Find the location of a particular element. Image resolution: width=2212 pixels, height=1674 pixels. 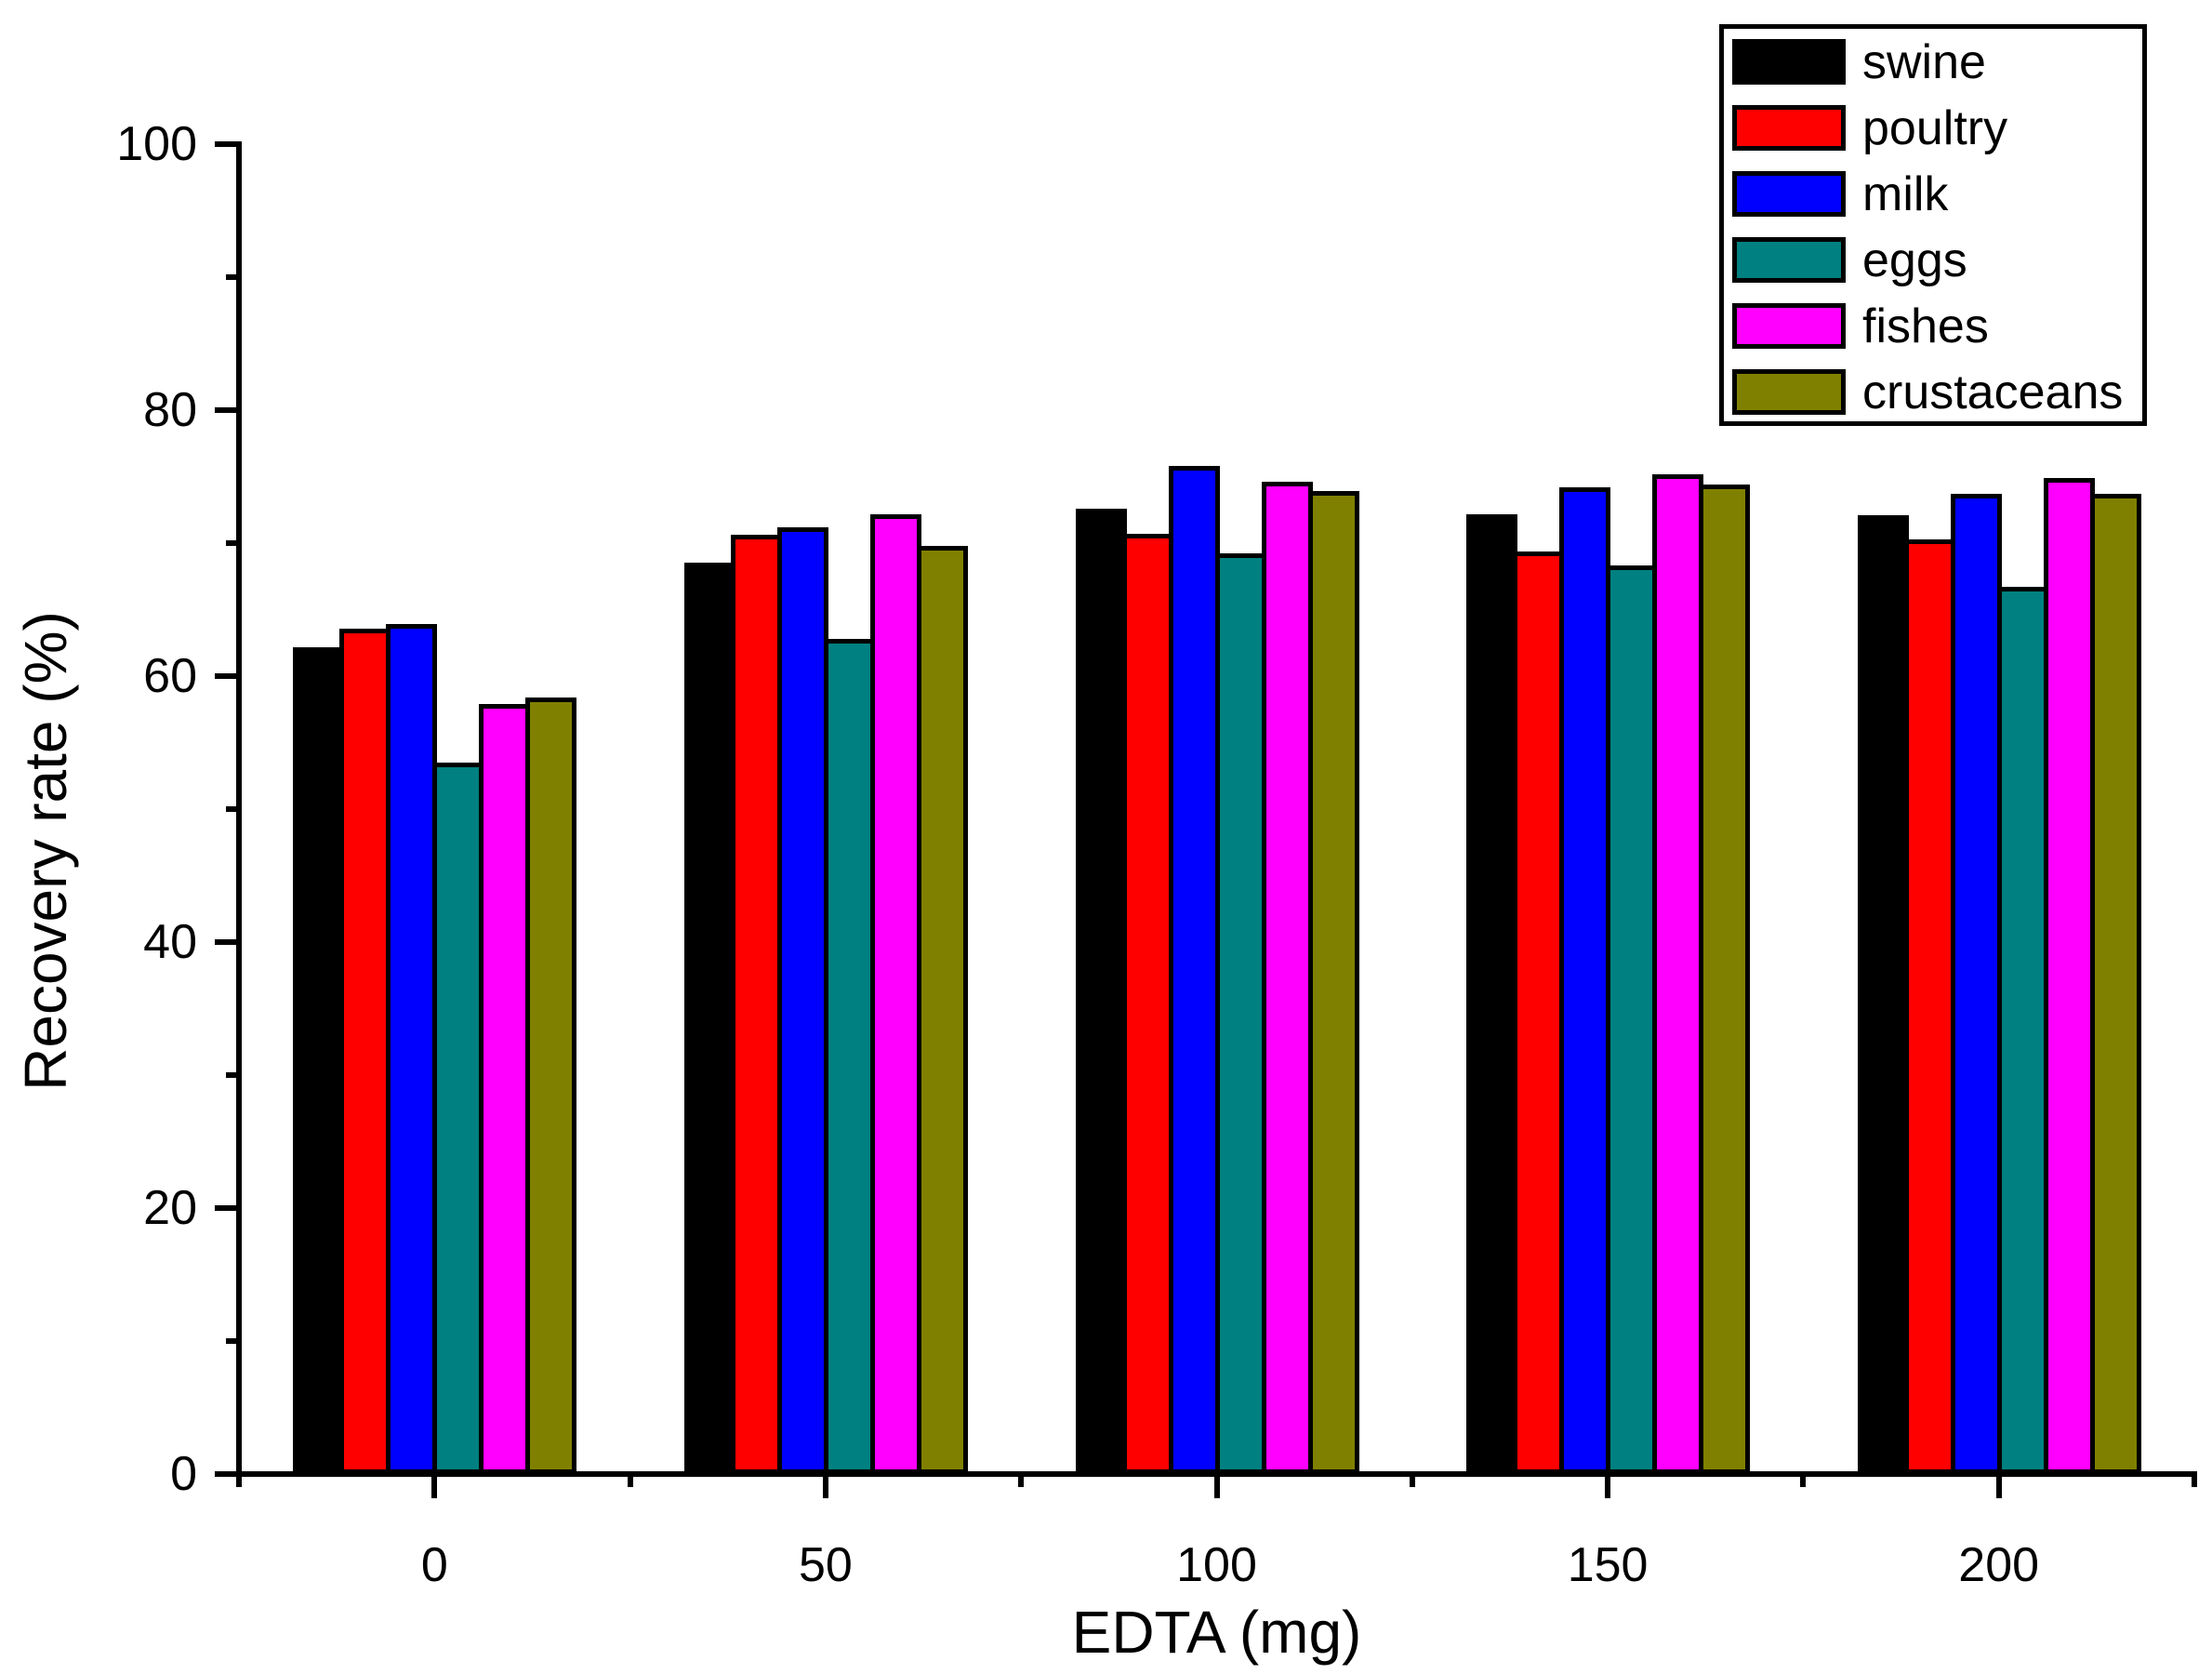

legend-row-eggs: eggs is located at coordinates (1932, 260).